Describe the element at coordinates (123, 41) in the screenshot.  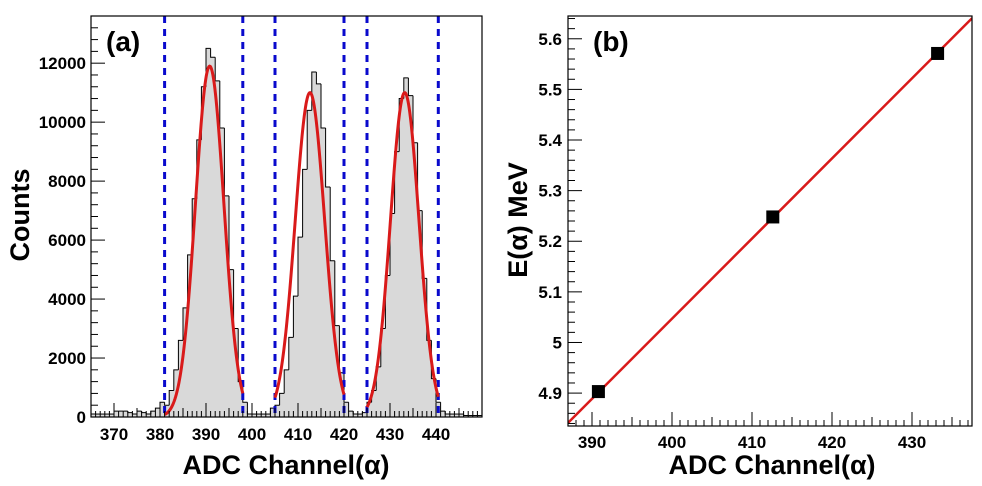
I see `panel-a-label: (a)` at that location.